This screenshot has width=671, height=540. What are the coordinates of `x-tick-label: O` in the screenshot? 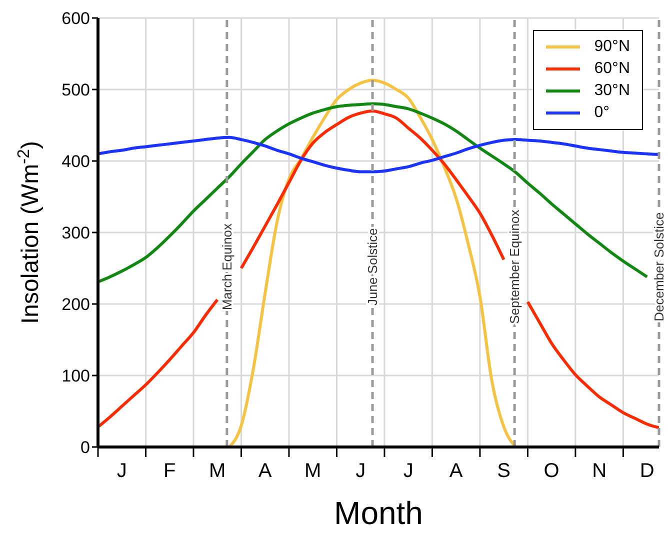 It's located at (552, 471).